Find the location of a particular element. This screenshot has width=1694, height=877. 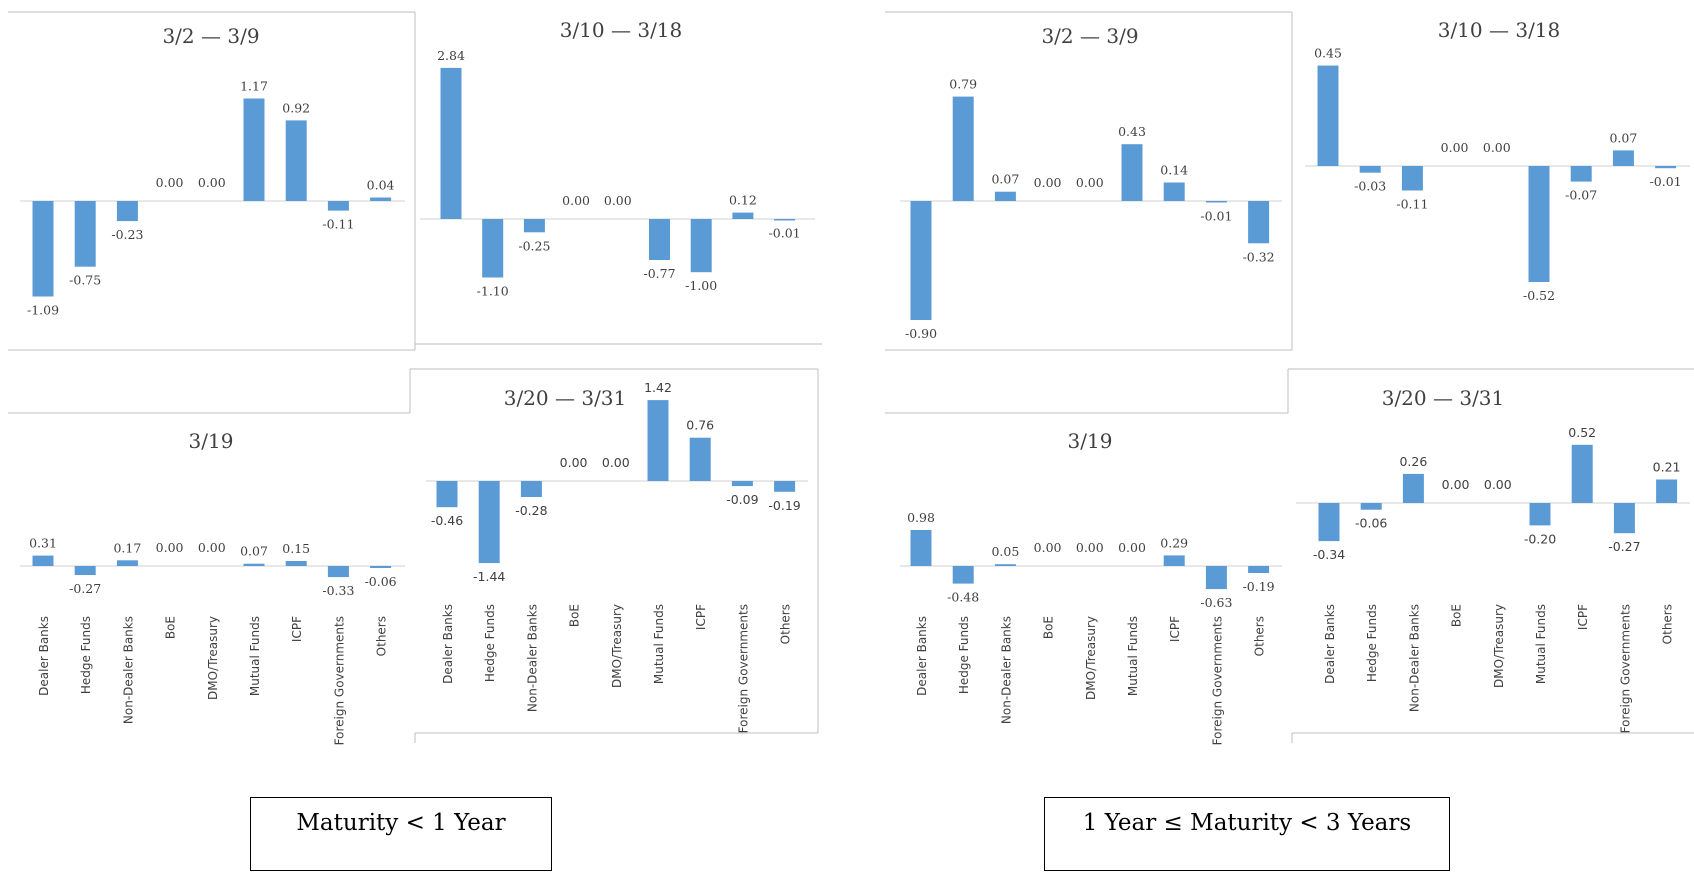

data-label: 0.43 is located at coordinates (1132, 131).